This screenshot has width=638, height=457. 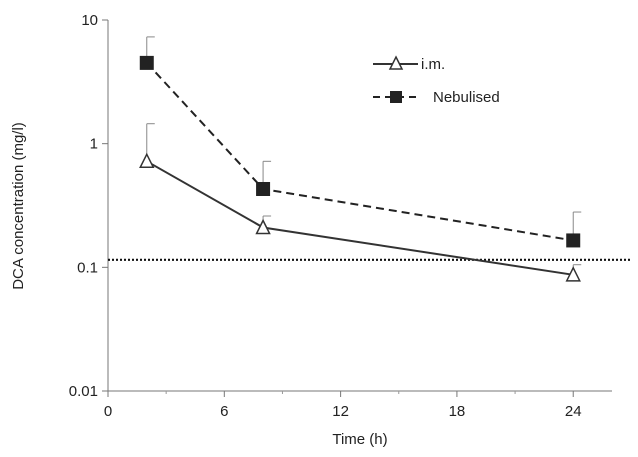 What do you see at coordinates (409, 64) in the screenshot?
I see `legend-item-im: i.m.` at bounding box center [409, 64].